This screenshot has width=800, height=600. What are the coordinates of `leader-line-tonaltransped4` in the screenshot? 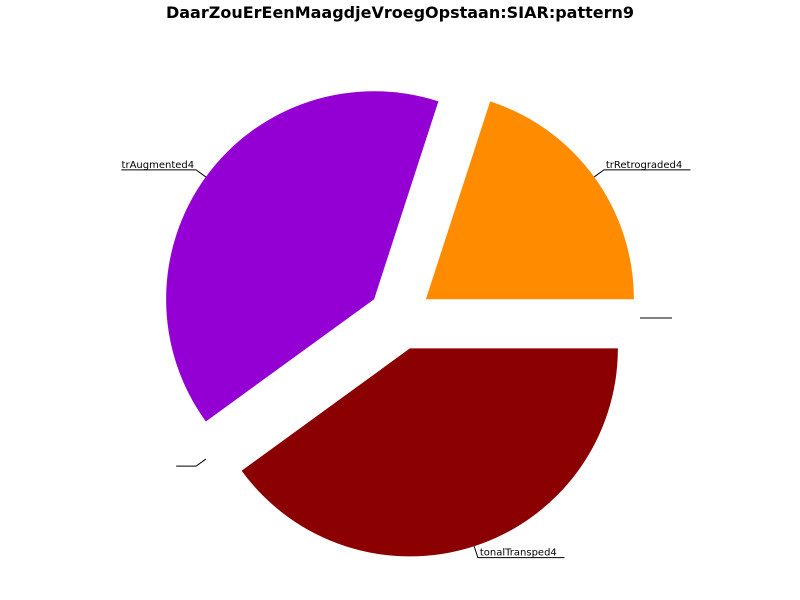 It's located at (519, 552).